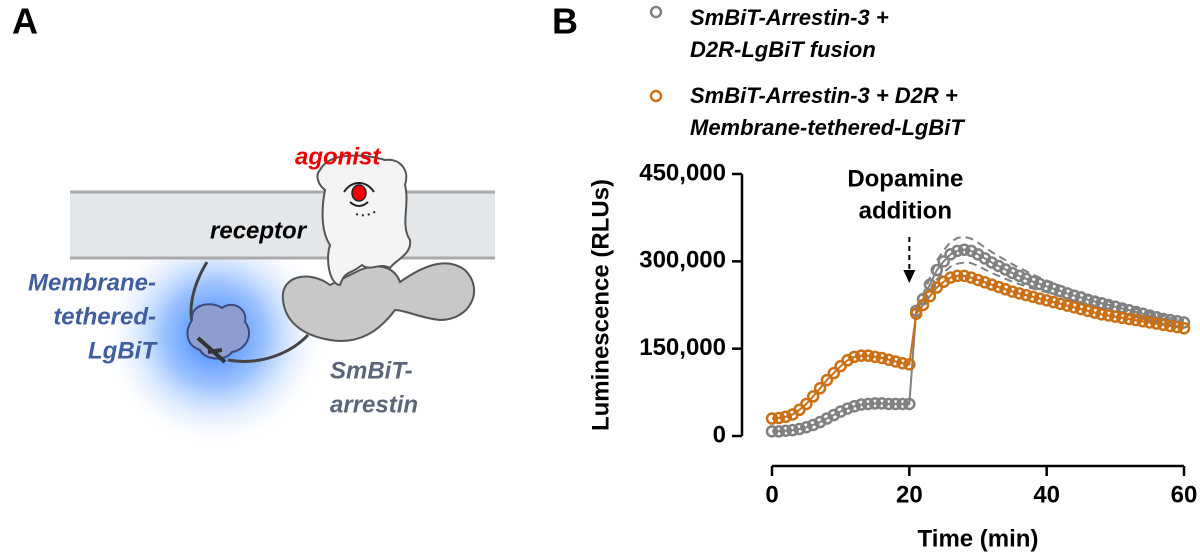 This screenshot has height=556, width=1200. Describe the element at coordinates (909, 494) in the screenshot. I see `x-tick-label: 20` at that location.